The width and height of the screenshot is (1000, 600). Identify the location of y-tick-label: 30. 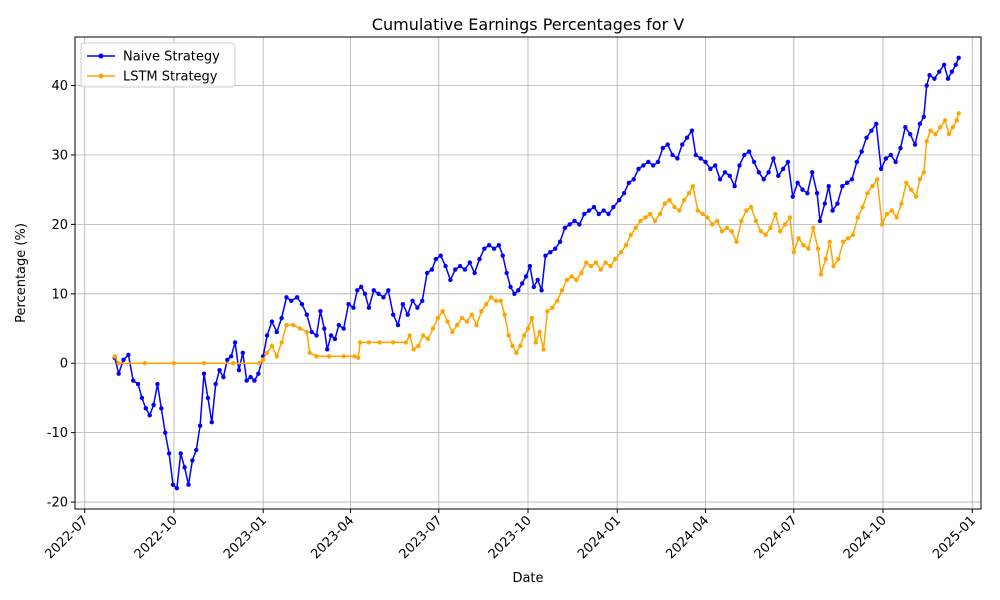
(59, 156).